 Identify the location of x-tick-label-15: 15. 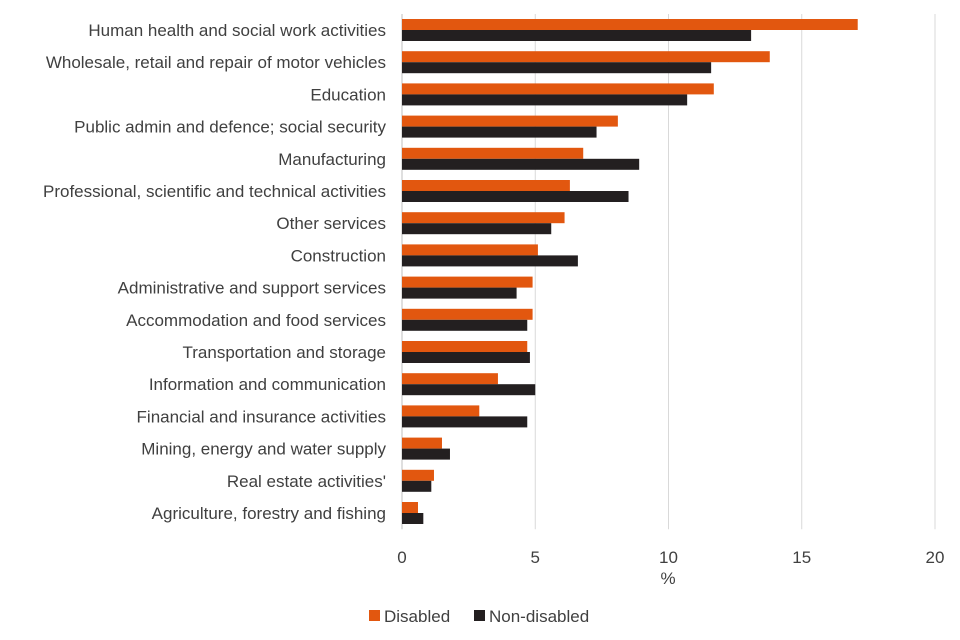
(801, 557).